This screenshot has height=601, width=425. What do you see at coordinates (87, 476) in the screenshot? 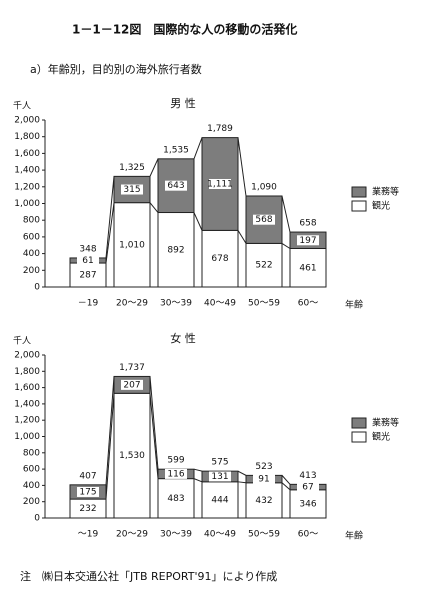
I see `total-label: 407` at bounding box center [87, 476].